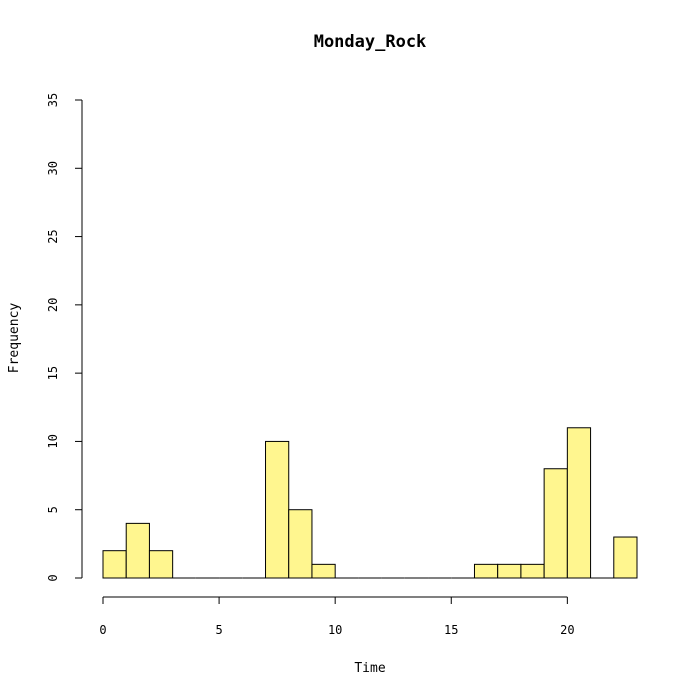 This screenshot has height=699, width=699. What do you see at coordinates (53, 373) in the screenshot?
I see `y-tick-label: 15` at bounding box center [53, 373].